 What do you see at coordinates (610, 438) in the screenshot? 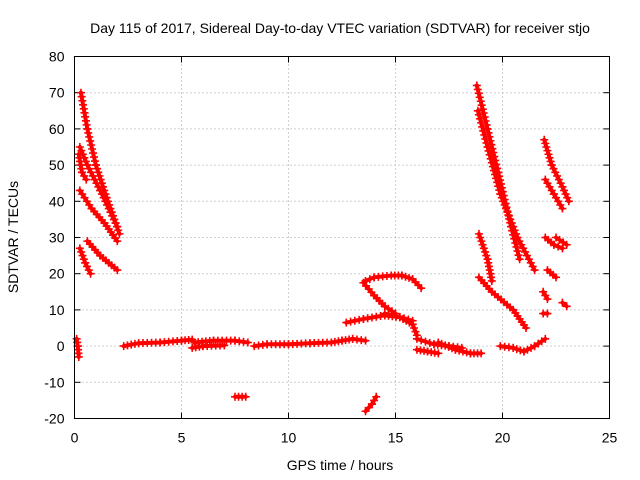
I see `x-tick-label: 25` at bounding box center [610, 438].